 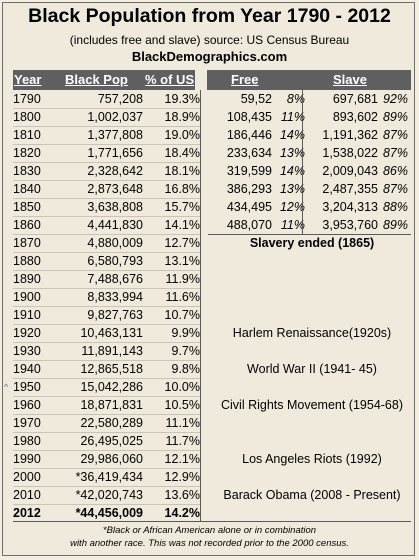 I want to click on year-cell: 1840, so click(x=27, y=189).